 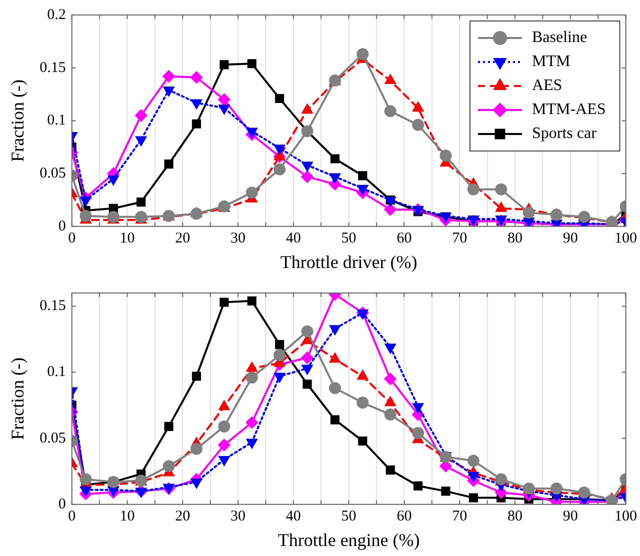 I want to click on legend-label: MTM, so click(x=551, y=61).